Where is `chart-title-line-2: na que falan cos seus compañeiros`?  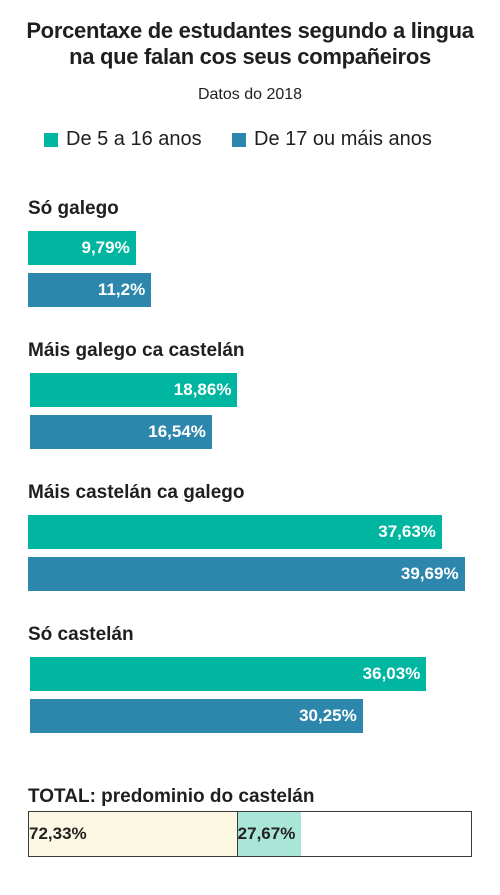
chart-title-line-2: na que falan cos seus compañeiros is located at coordinates (250, 56).